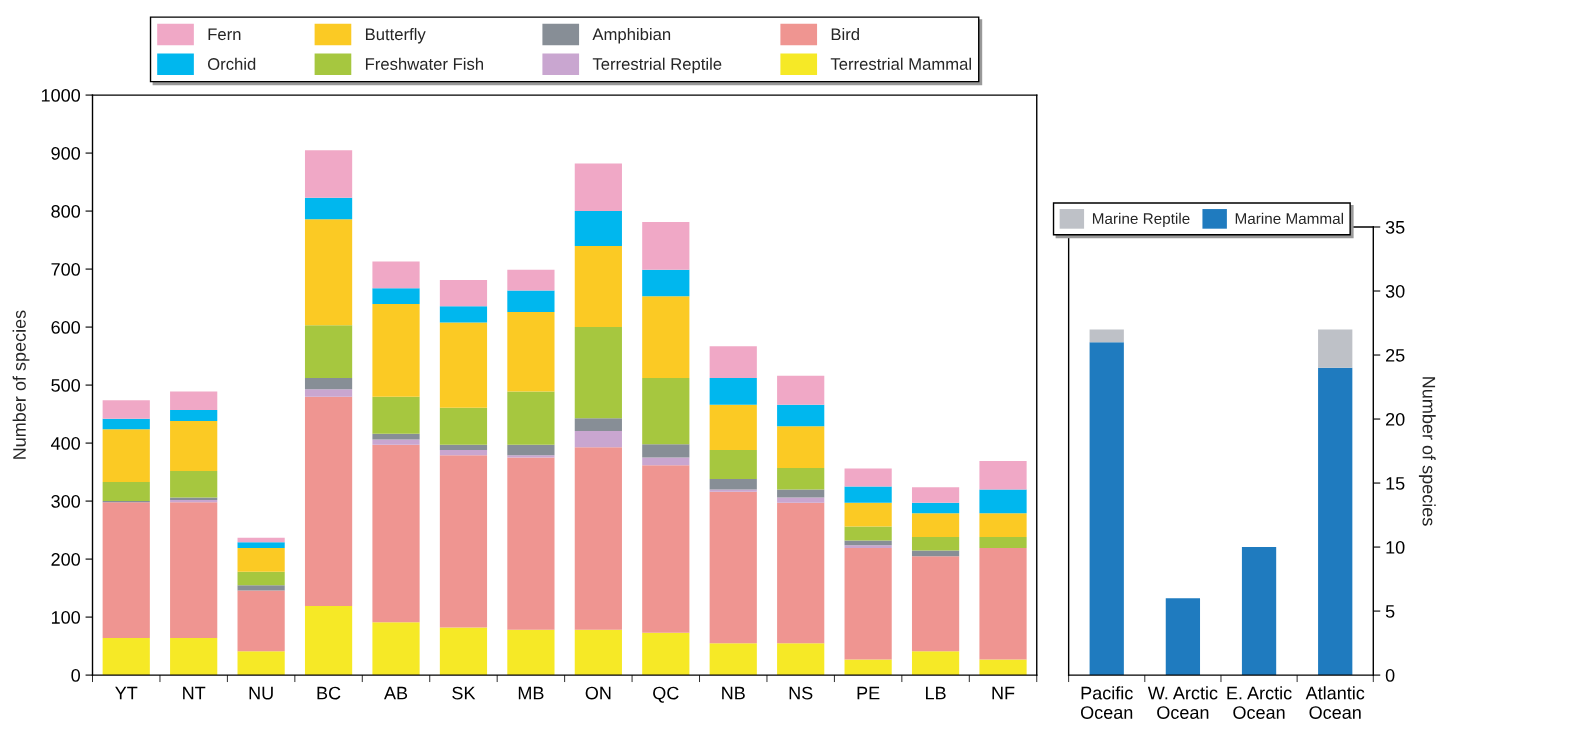 The height and width of the screenshot is (737, 1595). Describe the element at coordinates (1106, 702) in the screenshot. I see `x-tick-label: Pacific Ocean` at that location.